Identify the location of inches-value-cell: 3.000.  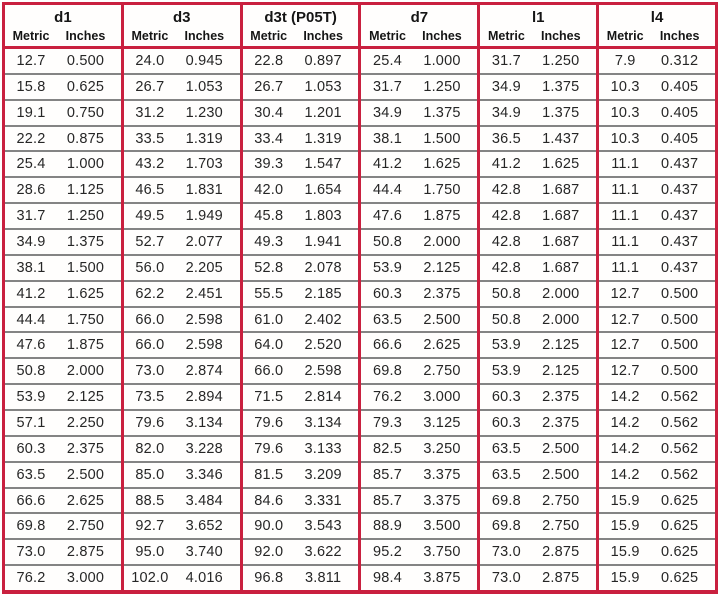
(442, 397).